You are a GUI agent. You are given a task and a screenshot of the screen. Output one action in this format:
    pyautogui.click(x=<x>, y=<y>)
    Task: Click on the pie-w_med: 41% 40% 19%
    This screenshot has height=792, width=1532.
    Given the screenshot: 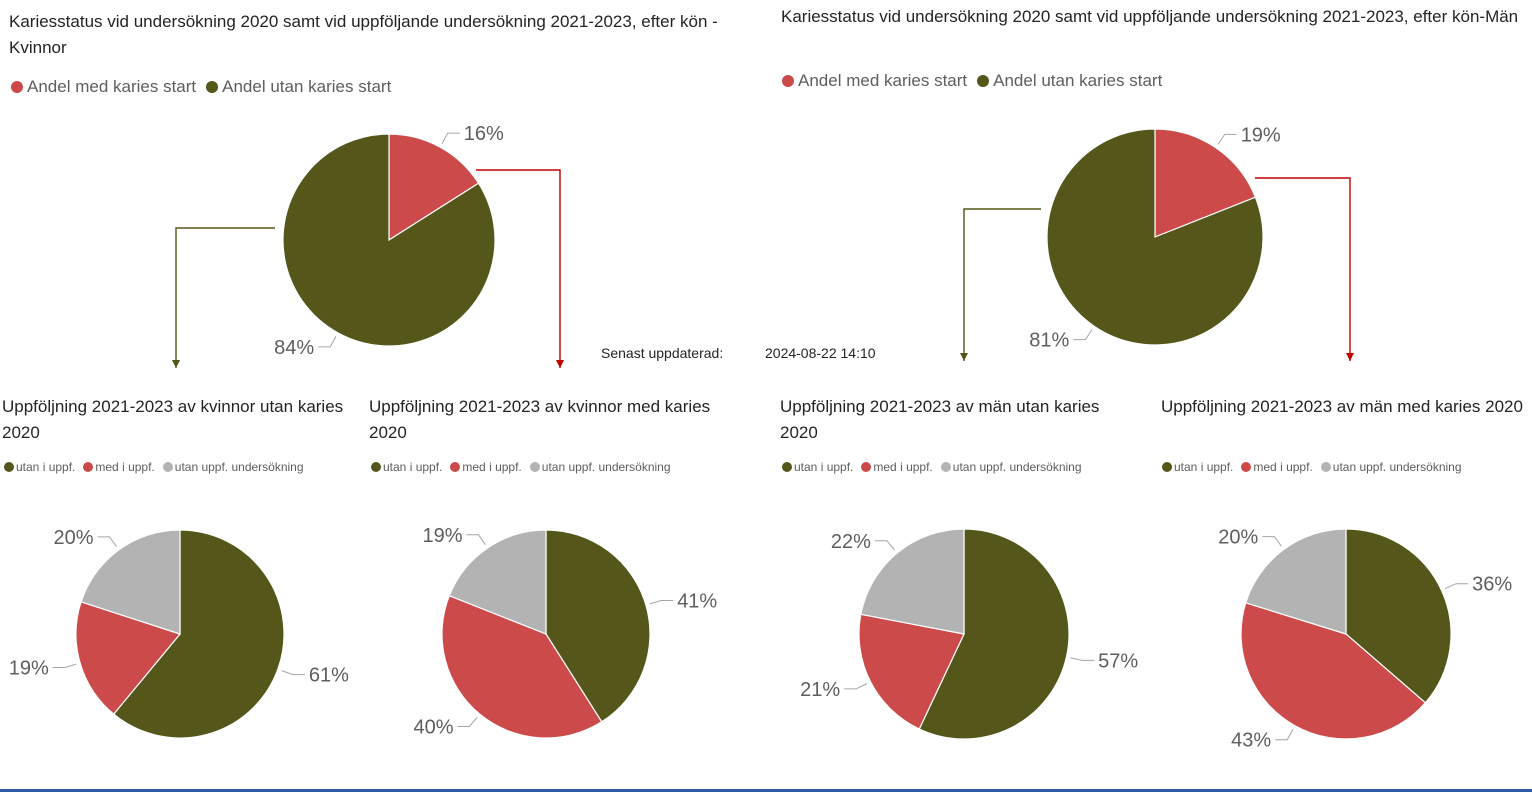 What is the action you would take?
    pyautogui.click(x=565, y=632)
    